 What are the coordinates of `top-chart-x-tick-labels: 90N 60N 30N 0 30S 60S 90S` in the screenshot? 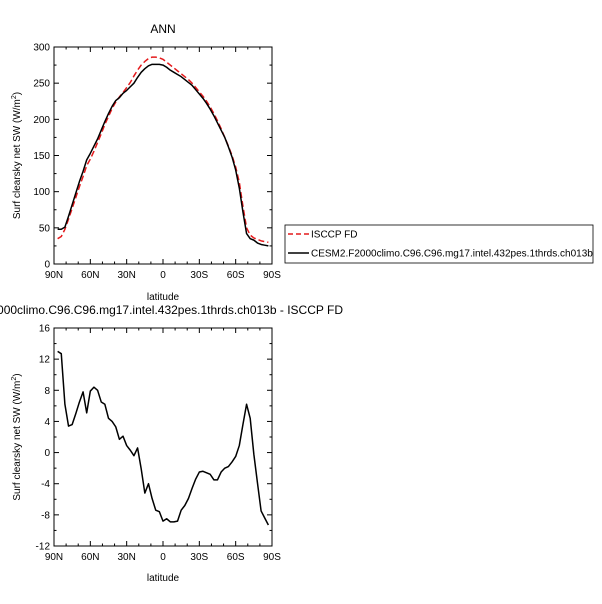 It's located at (163, 275).